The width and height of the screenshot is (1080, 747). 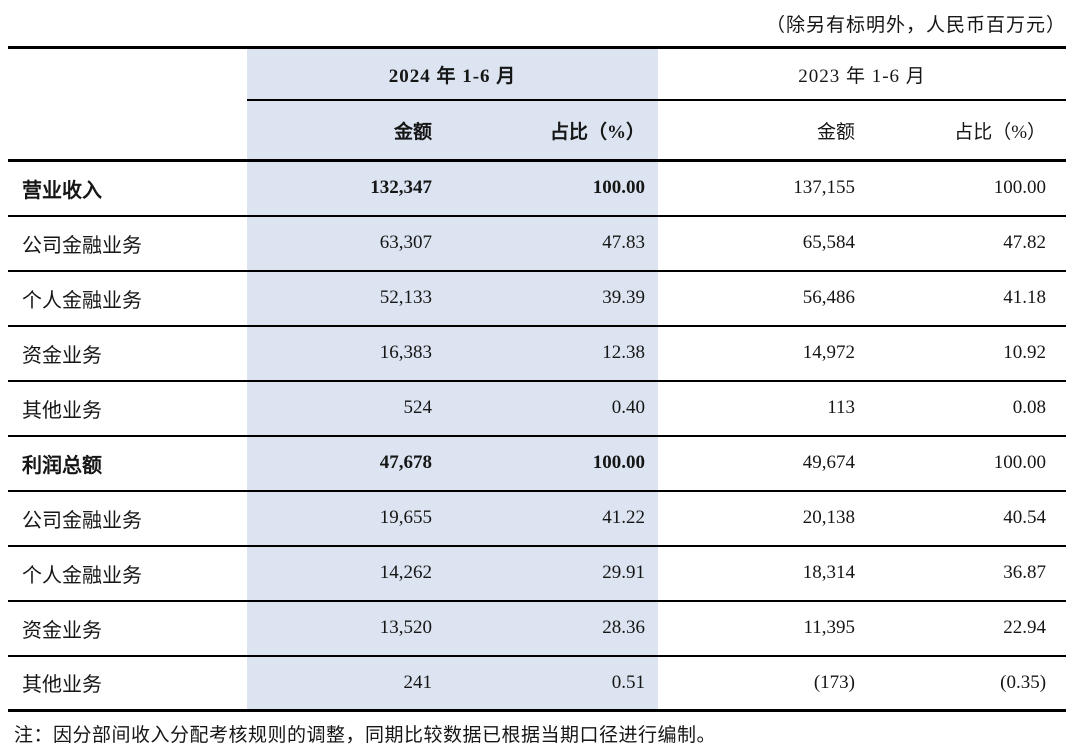 What do you see at coordinates (964, 353) in the screenshot?
I see `ratio-2023-cell: 10.92` at bounding box center [964, 353].